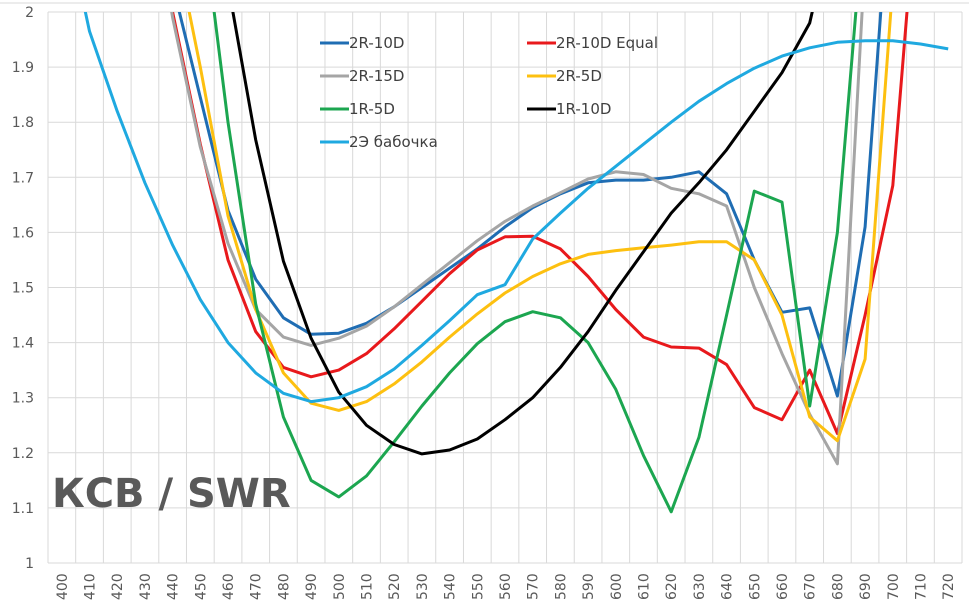 The height and width of the screenshot is (605, 969). I want to click on x-tick-label: 520, so click(395, 586).